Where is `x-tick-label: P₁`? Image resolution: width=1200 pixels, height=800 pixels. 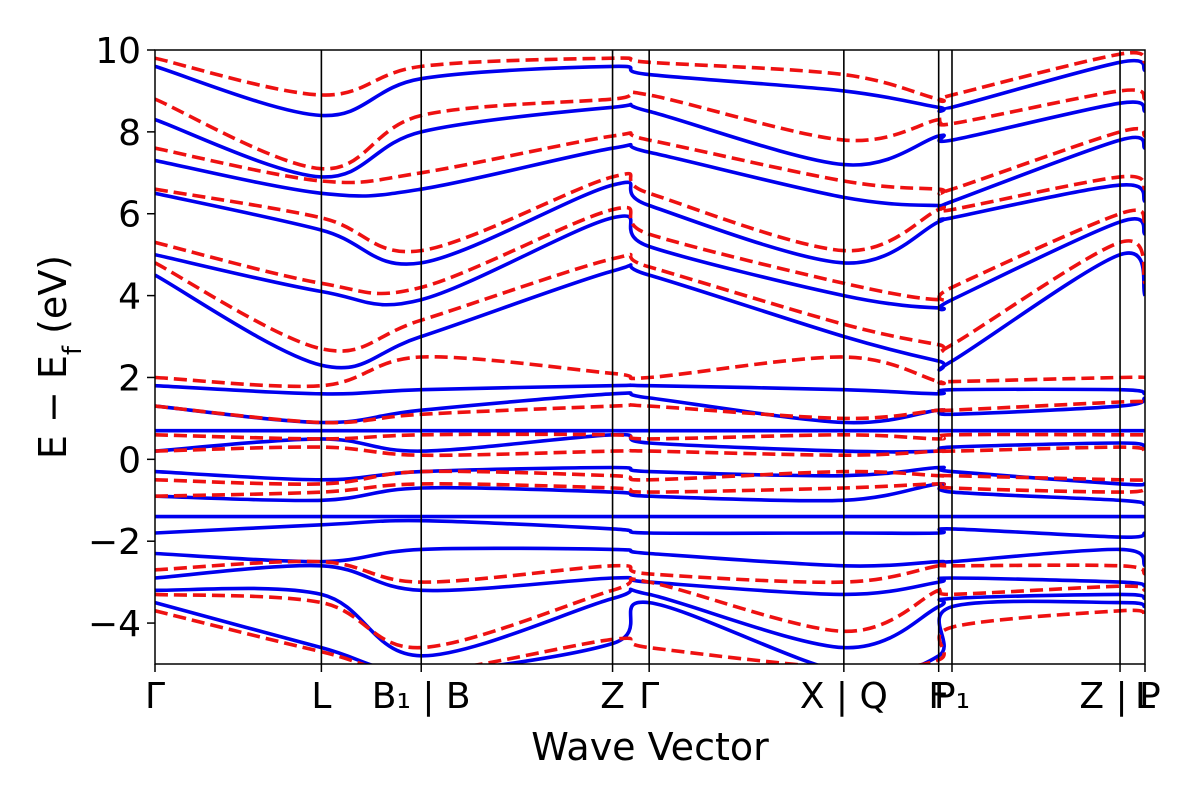
x-tick-label: P₁ is located at coordinates (952, 696).